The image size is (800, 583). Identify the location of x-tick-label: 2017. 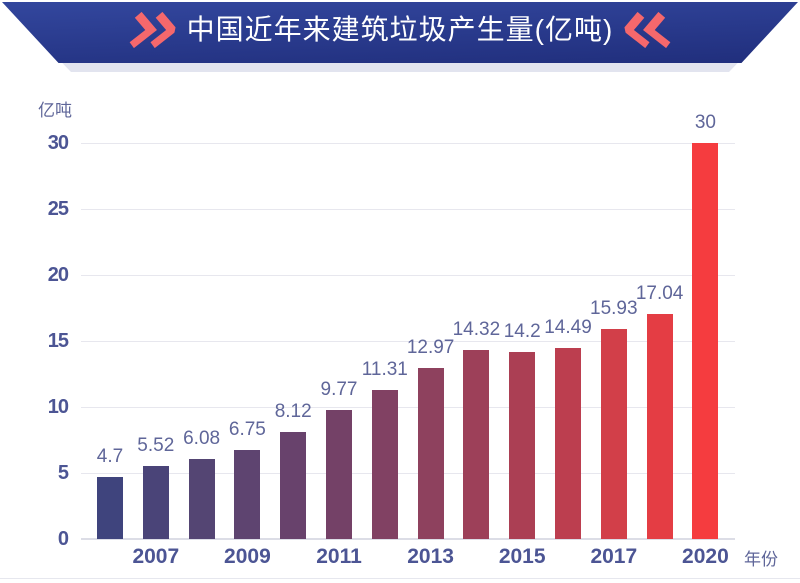
(614, 556).